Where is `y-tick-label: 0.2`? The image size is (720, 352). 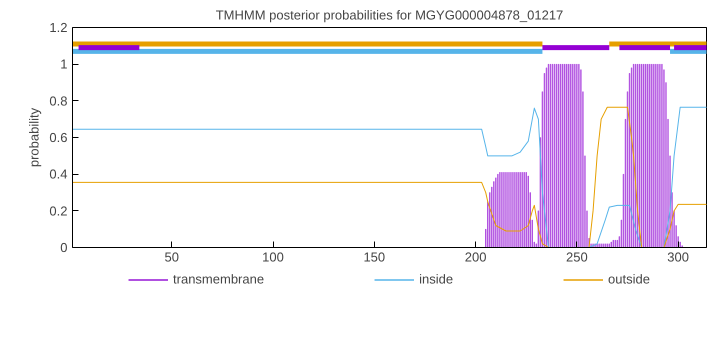 y-tick-label: 0.2 is located at coordinates (58, 210).